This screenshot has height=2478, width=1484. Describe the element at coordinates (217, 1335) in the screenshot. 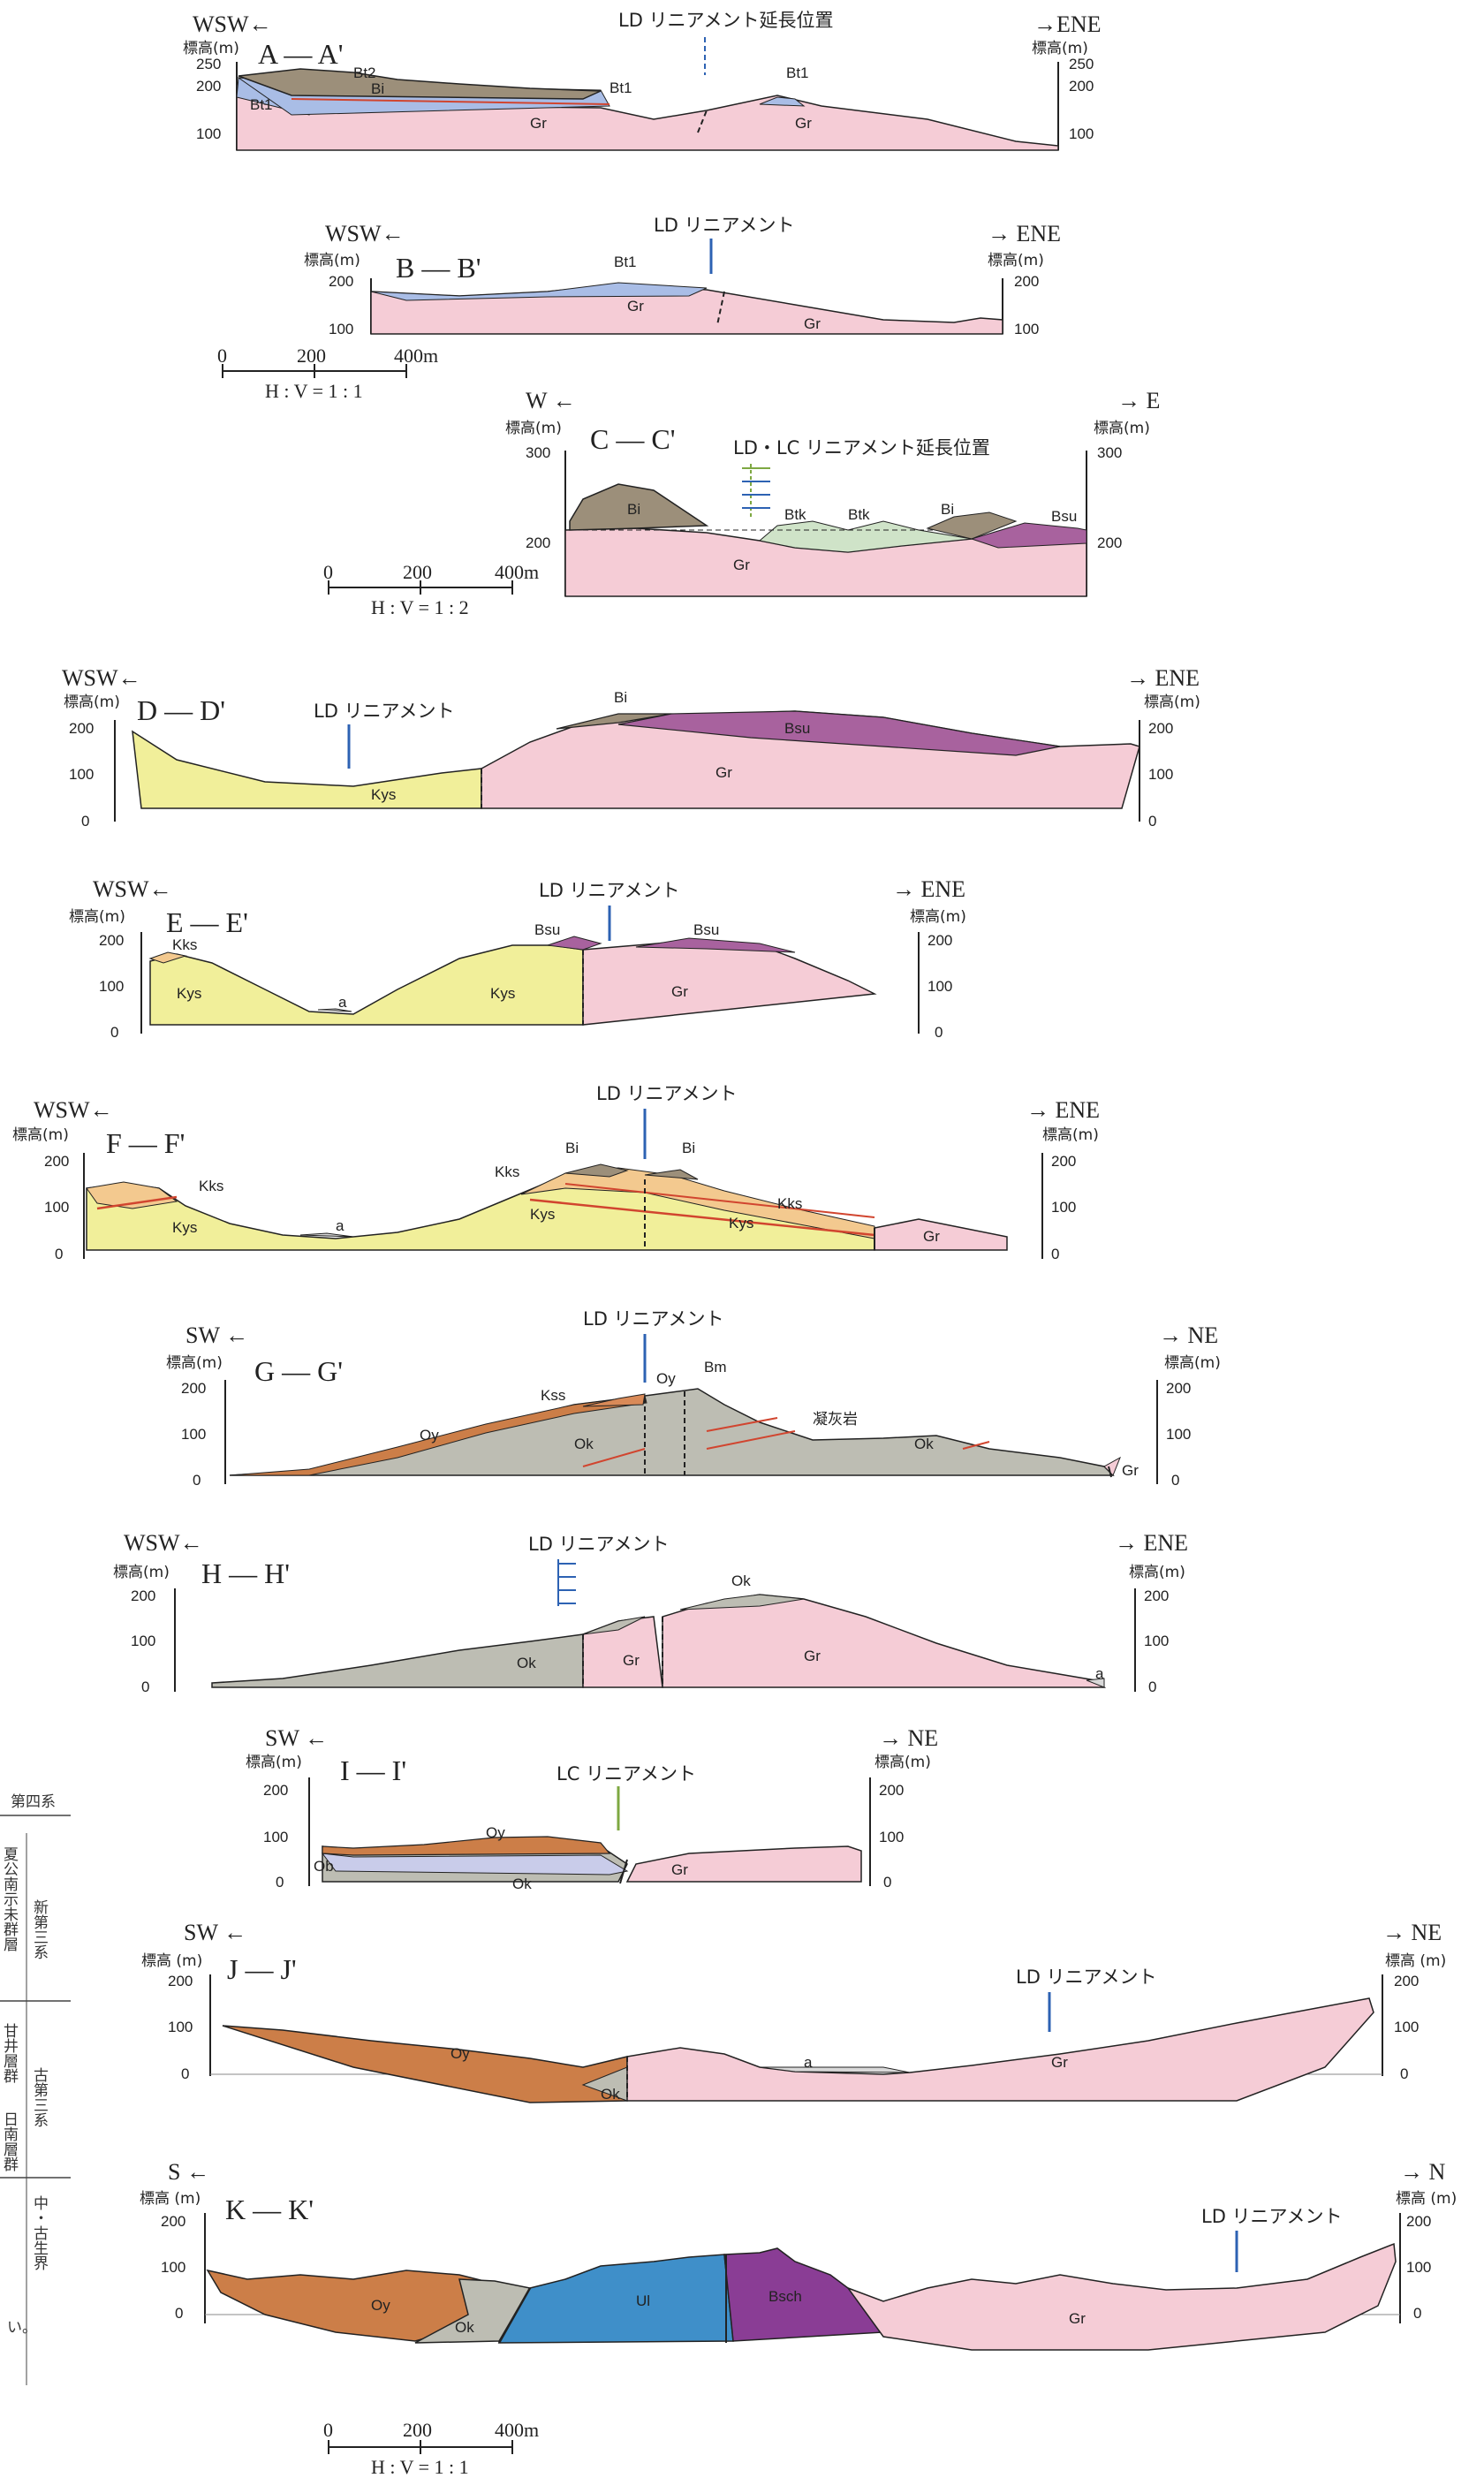

I see `section-g-left-dir: SW ←` at that location.